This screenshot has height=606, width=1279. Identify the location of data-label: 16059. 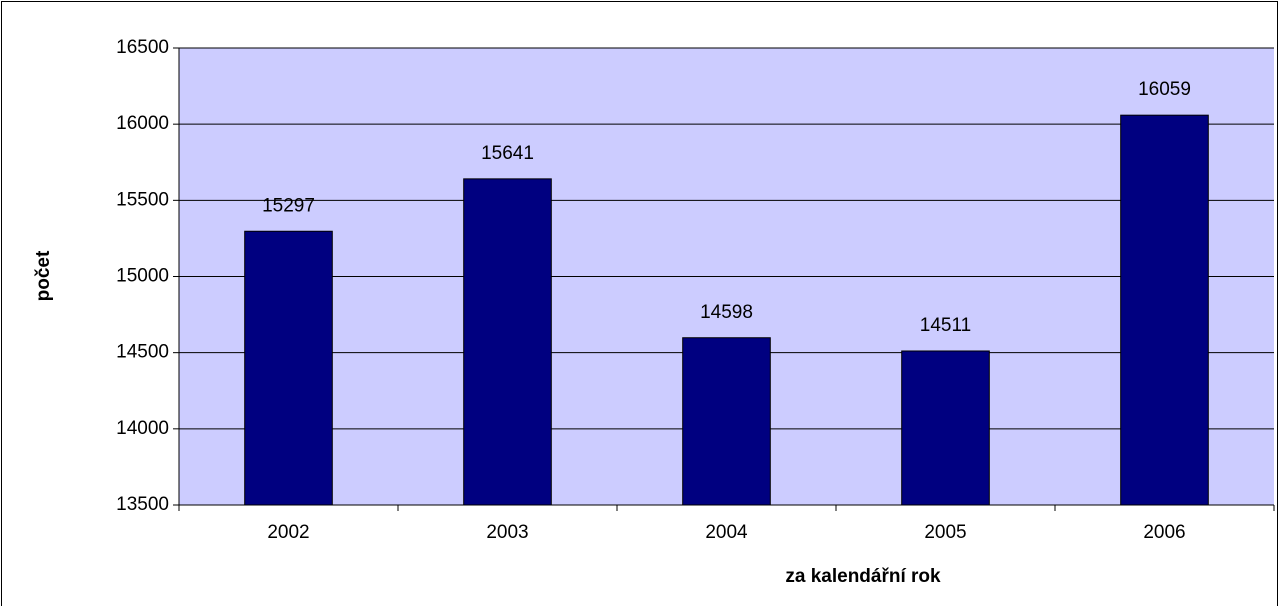
(1164, 89).